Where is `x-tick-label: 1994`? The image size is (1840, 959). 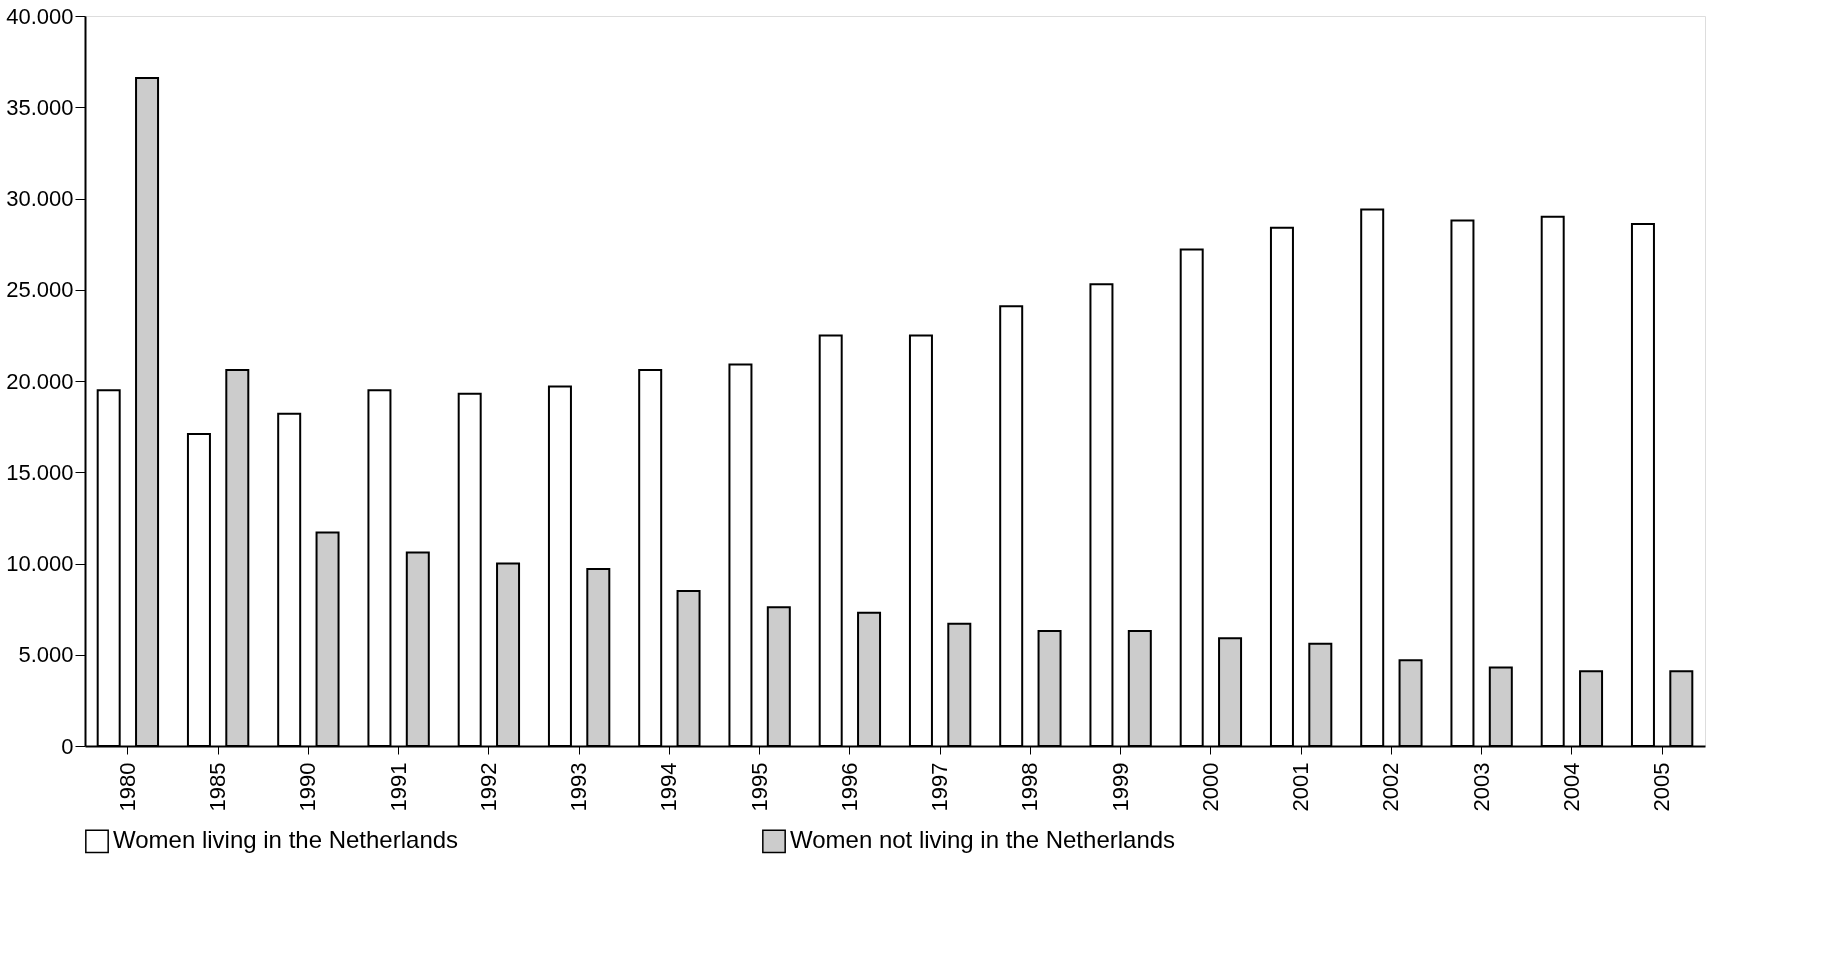 x-tick-label: 1994 is located at coordinates (669, 787).